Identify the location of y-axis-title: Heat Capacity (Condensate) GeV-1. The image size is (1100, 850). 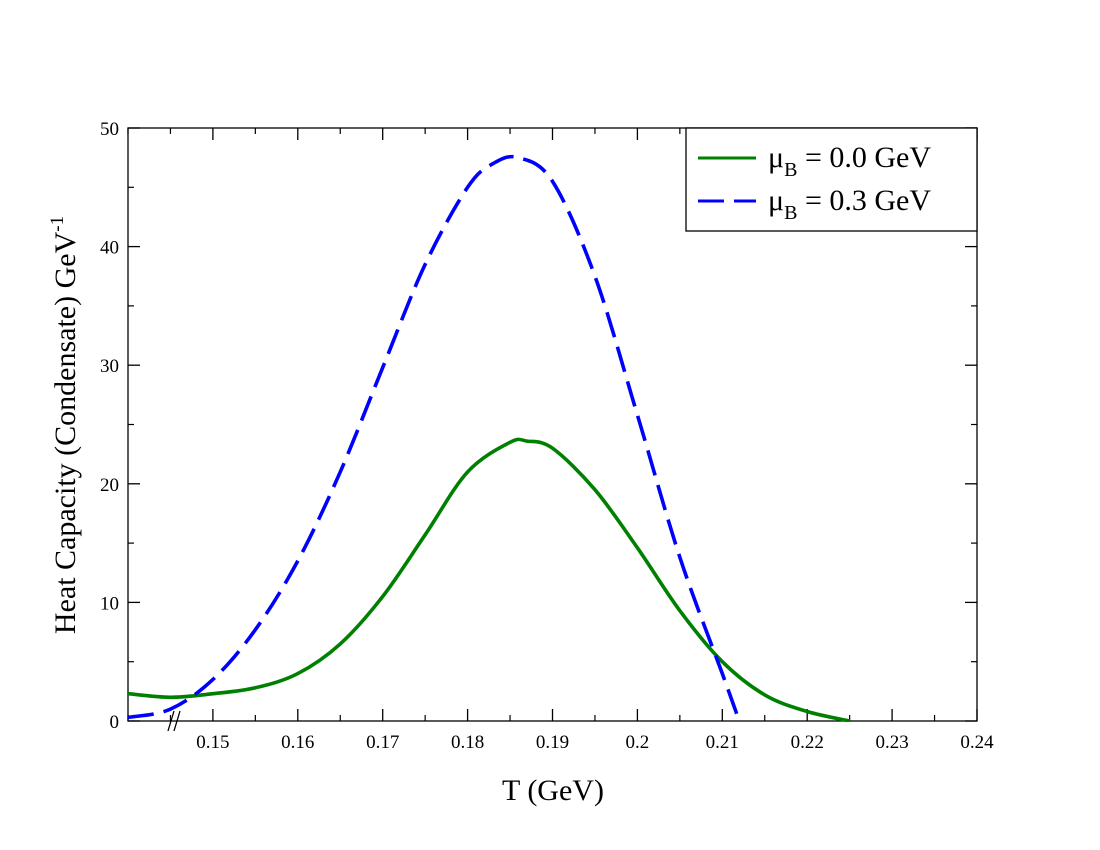
(64, 425).